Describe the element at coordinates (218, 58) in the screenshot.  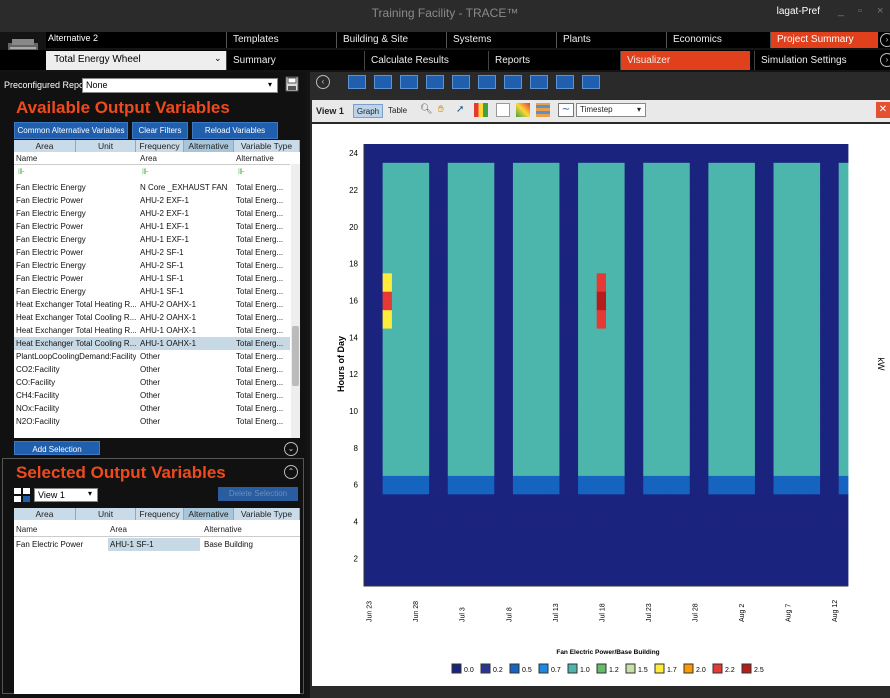
I see `chevron-down-icon: ⌄` at that location.